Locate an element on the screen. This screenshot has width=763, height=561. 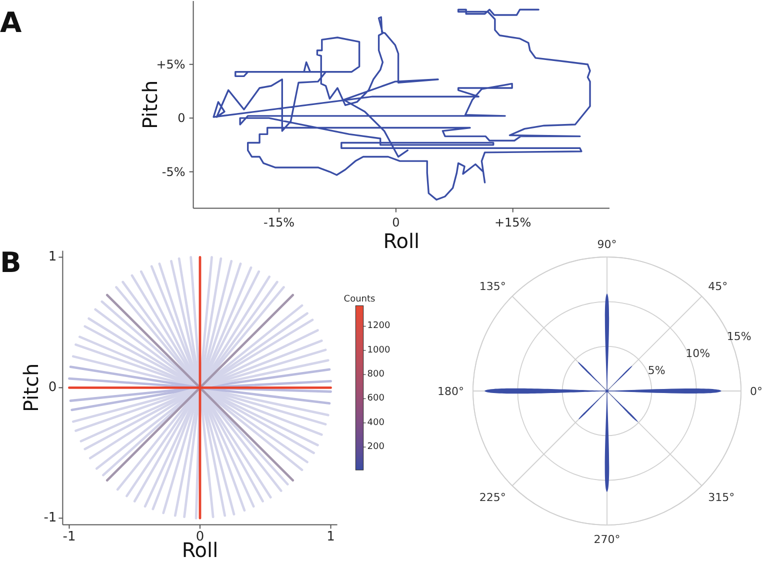
spoke-label: 225° is located at coordinates (492, 497).